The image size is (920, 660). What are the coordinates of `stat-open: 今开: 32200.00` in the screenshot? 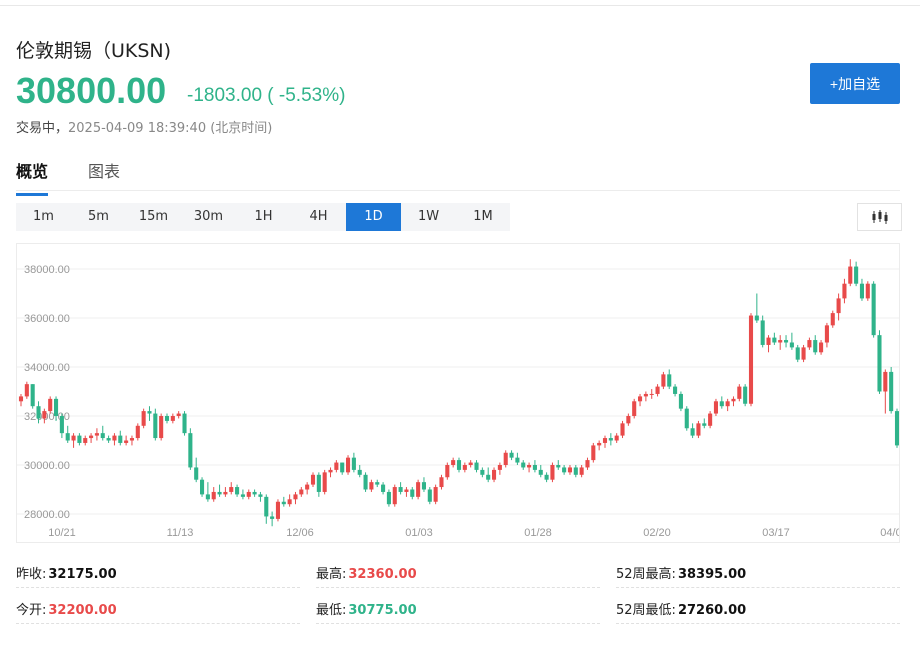 It's located at (158, 610).